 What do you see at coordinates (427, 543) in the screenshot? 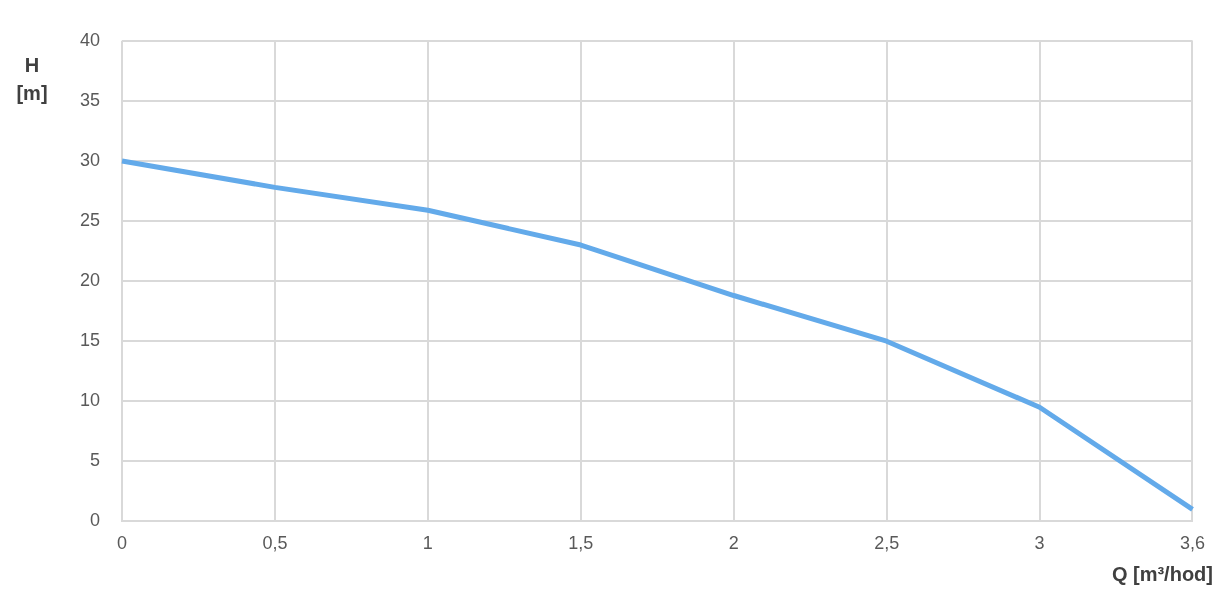
I see `x-tick-label: 1` at bounding box center [427, 543].